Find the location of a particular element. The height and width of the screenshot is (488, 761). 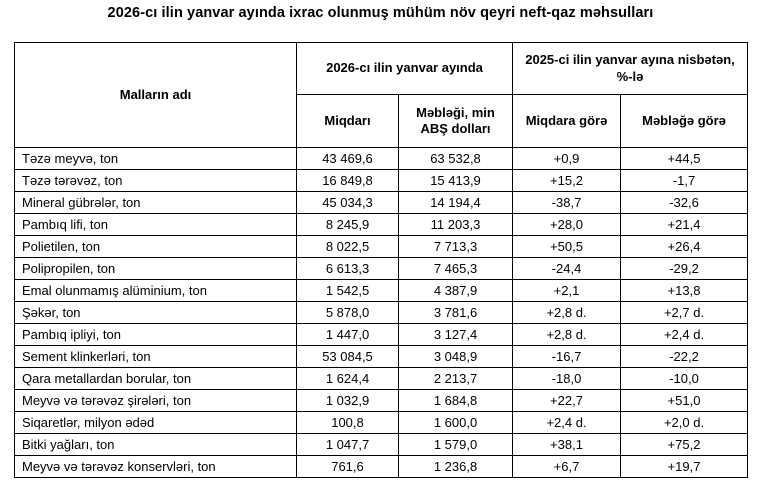

goods-name-cell: Bitki yağları, ton is located at coordinates (155, 444).